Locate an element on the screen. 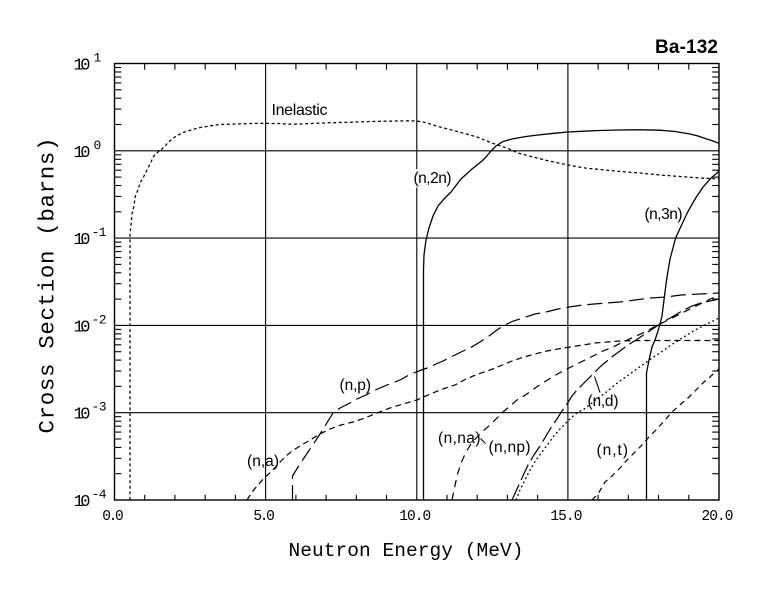 Image resolution: width=780 pixels, height=595 pixels. svg-text: Ba-132 is located at coordinates (686, 47).